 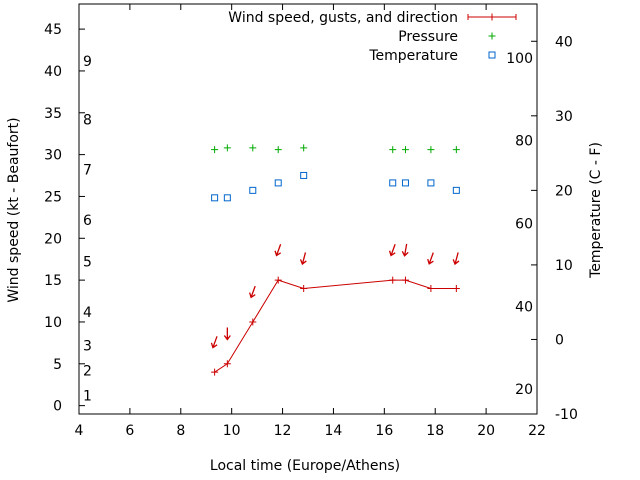 What do you see at coordinates (519, 59) in the screenshot?
I see `fahrenheit-label: 100` at bounding box center [519, 59].